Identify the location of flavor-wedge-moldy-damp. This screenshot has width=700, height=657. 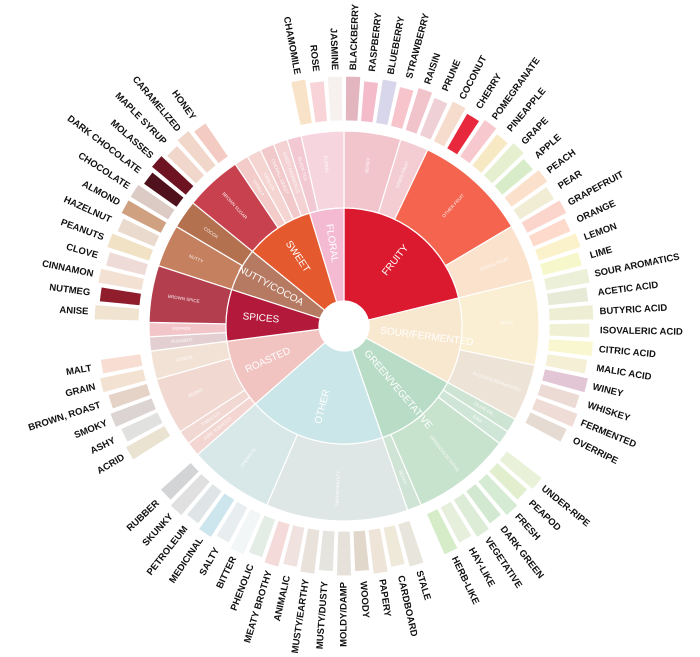
(344, 553).